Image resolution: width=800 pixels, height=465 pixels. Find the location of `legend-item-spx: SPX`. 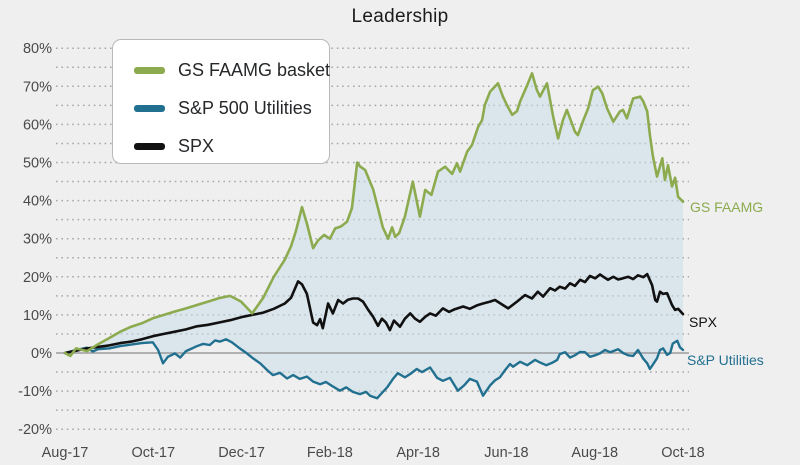

legend-item-spx: SPX is located at coordinates (231, 146).